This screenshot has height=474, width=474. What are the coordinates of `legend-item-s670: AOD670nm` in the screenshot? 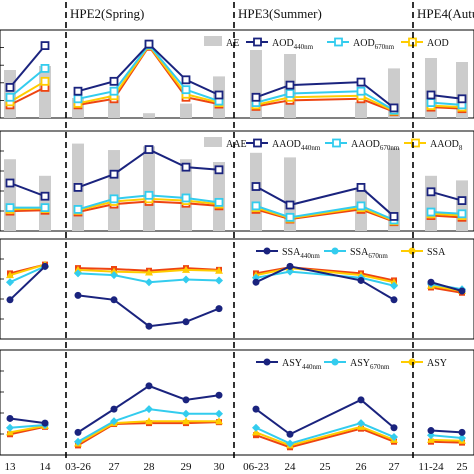 It's located at (361, 44).